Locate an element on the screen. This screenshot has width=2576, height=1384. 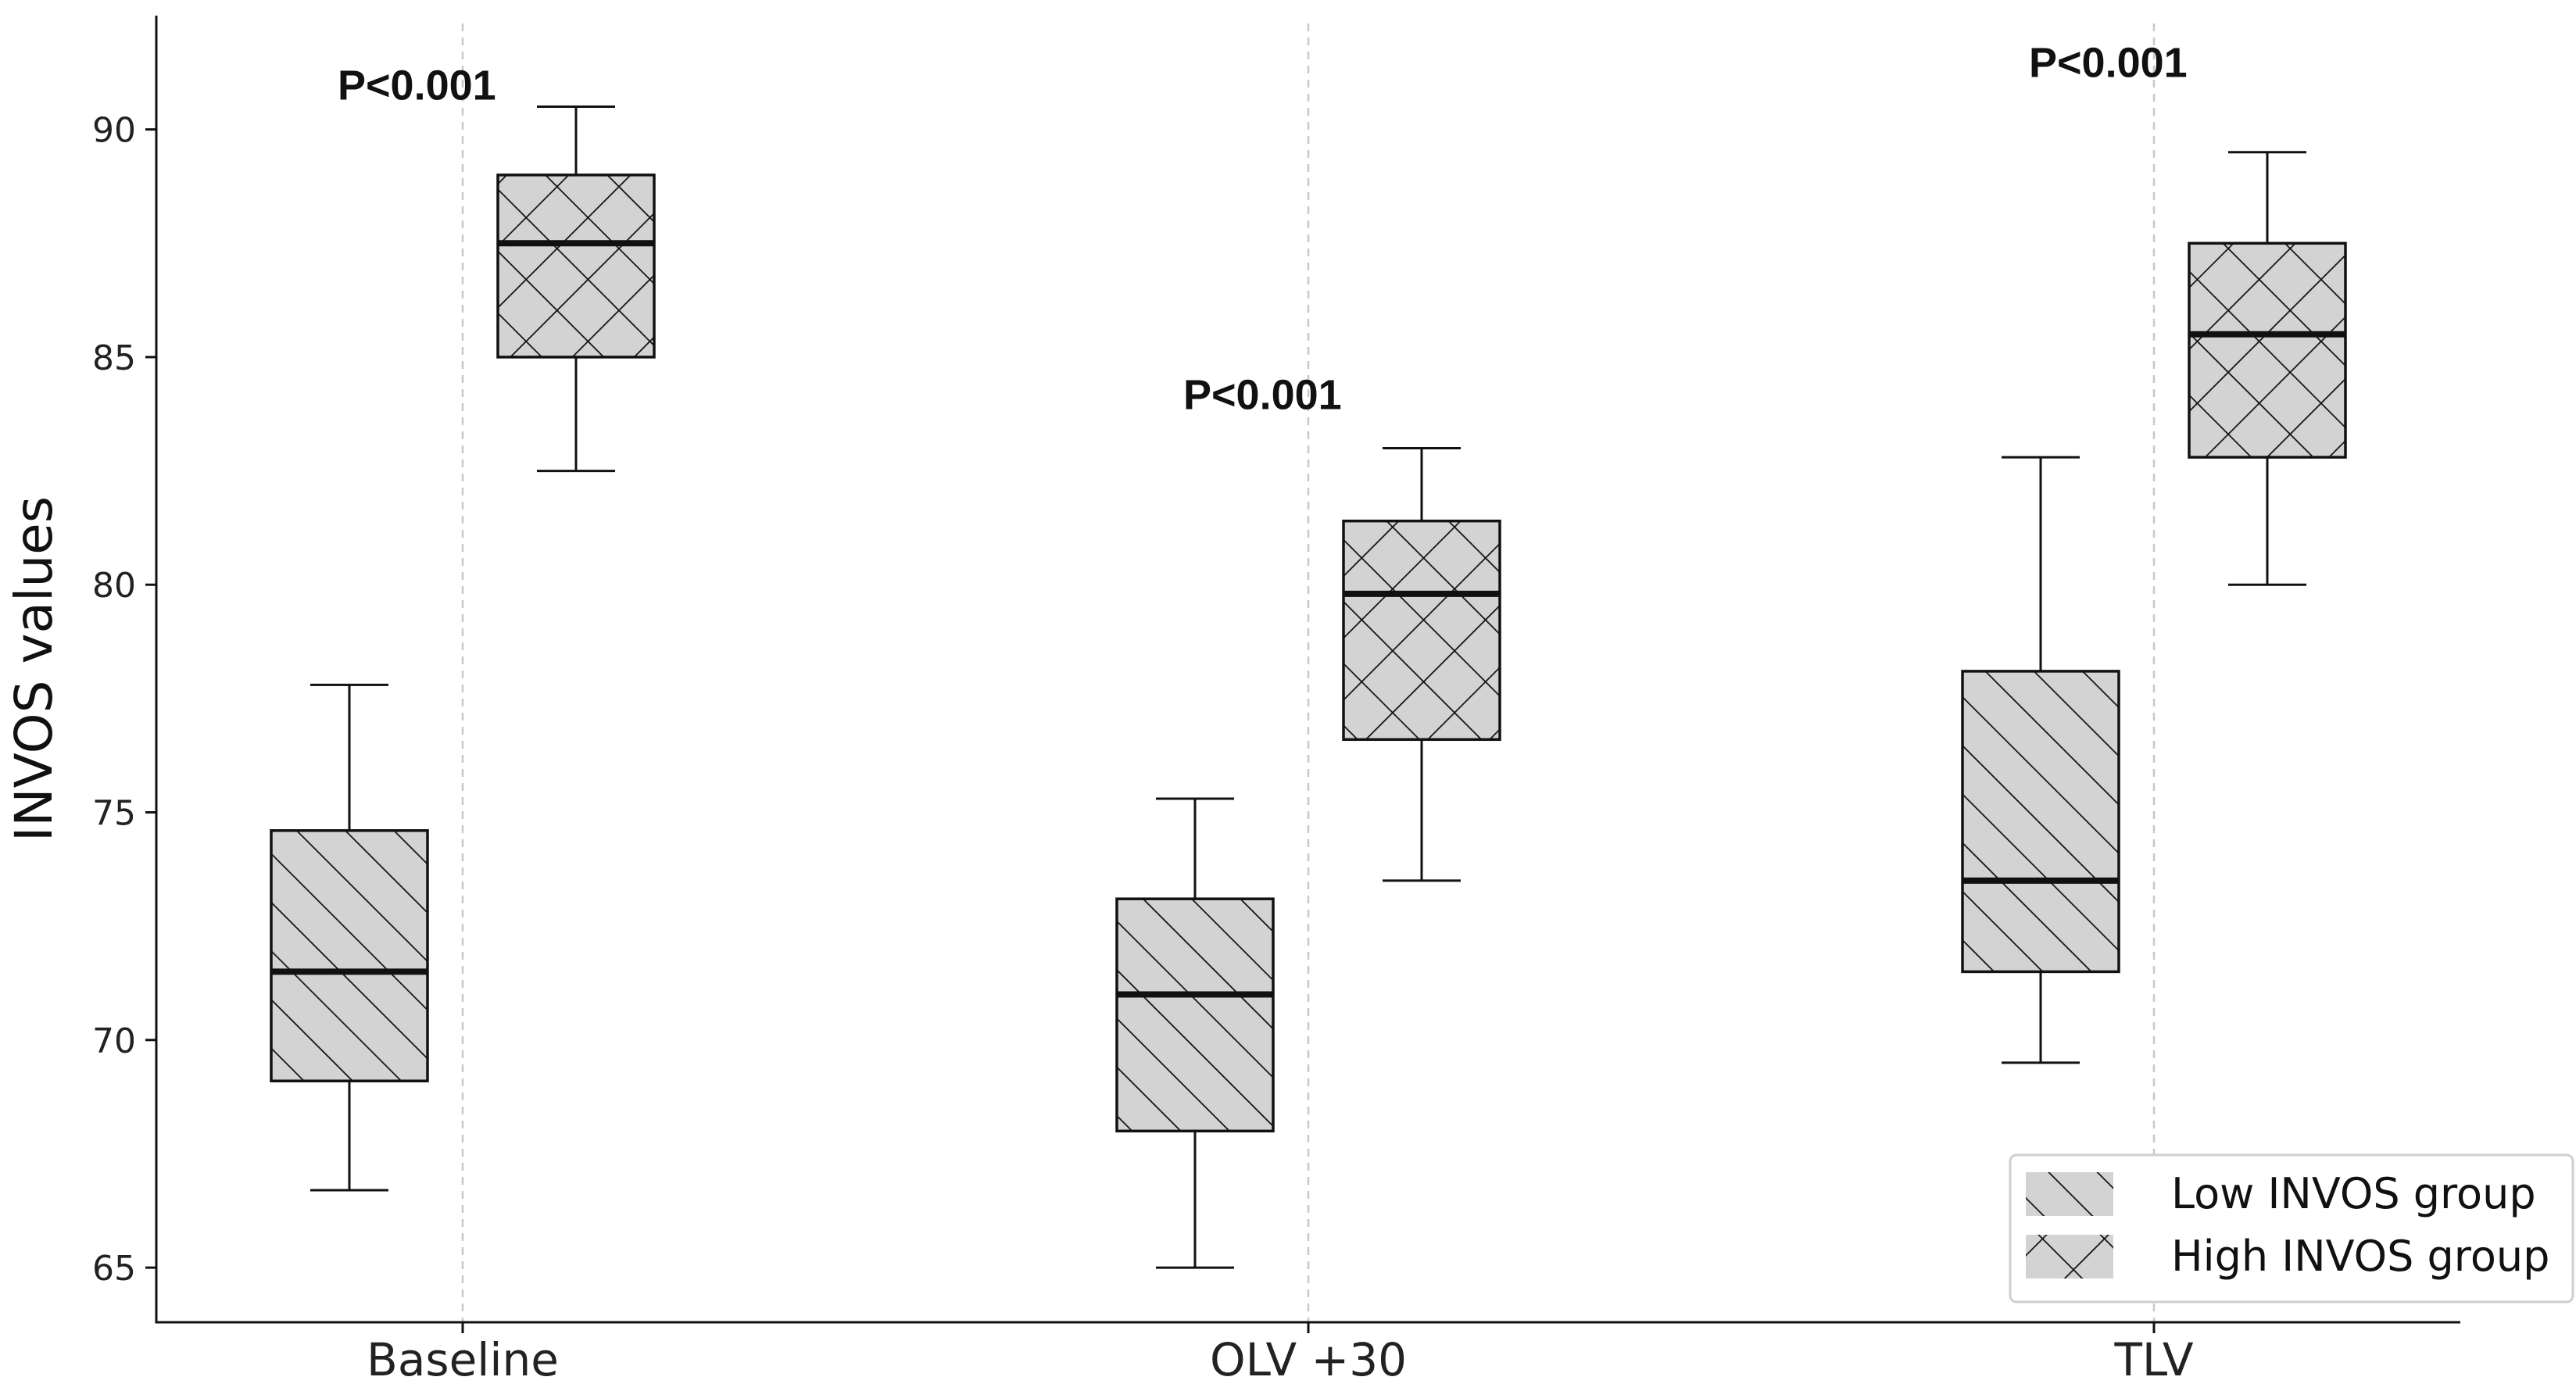
y-tick-label: 85 is located at coordinates (114, 358).